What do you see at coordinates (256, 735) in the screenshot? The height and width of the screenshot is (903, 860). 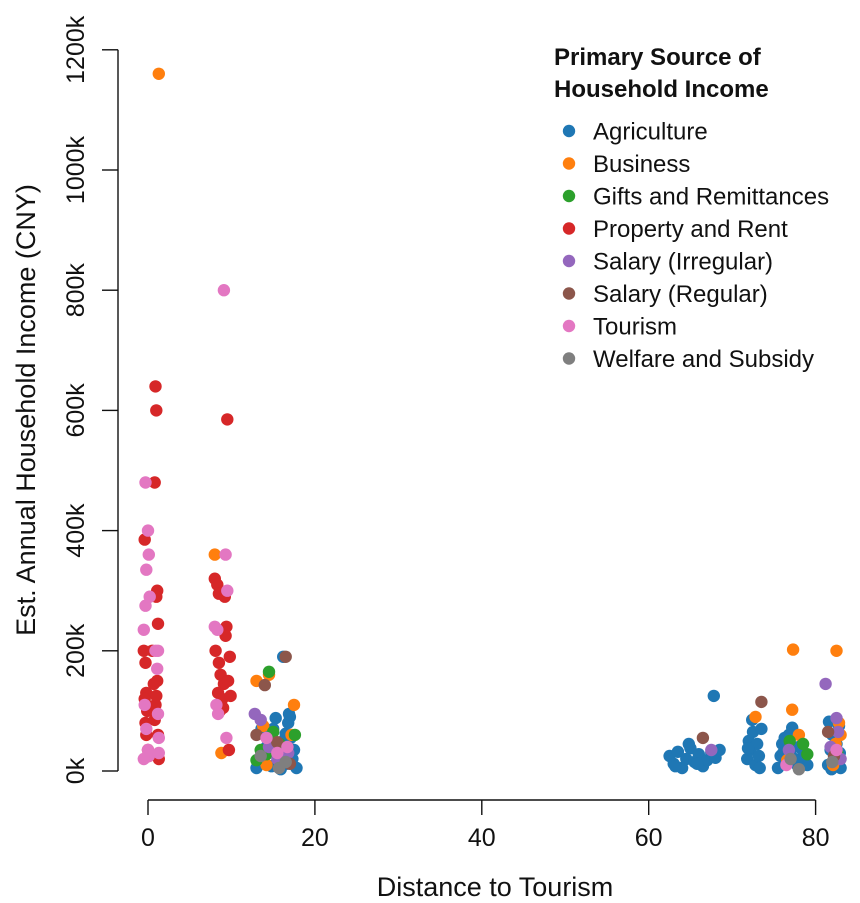 I see `data-point-salary-regular--2` at bounding box center [256, 735].